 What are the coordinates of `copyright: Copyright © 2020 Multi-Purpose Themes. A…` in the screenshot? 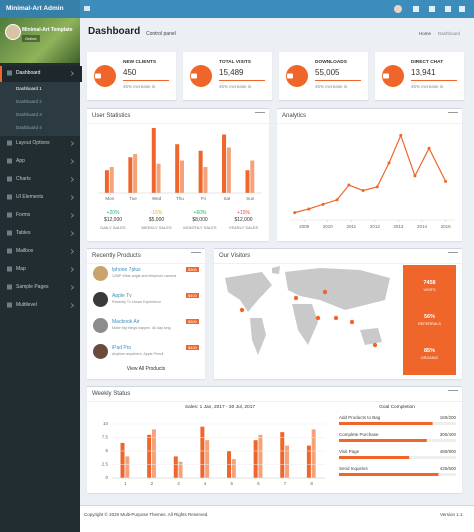 It's located at (146, 514).